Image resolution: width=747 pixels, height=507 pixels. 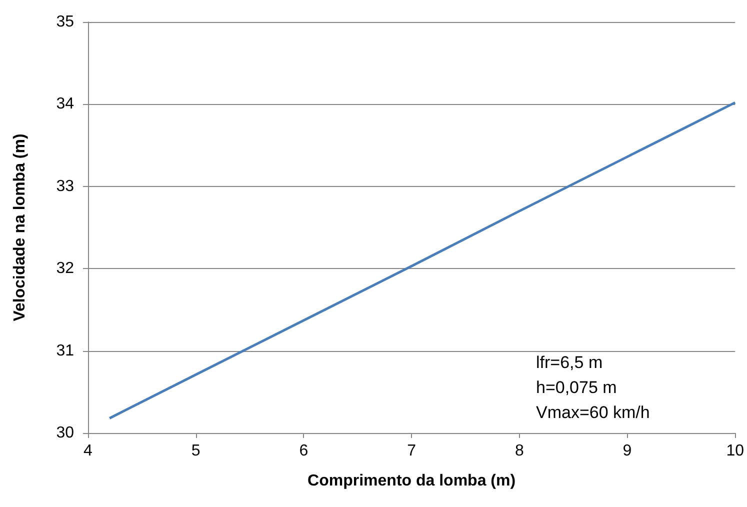 I want to click on x-tick-label: 7, so click(x=411, y=451).